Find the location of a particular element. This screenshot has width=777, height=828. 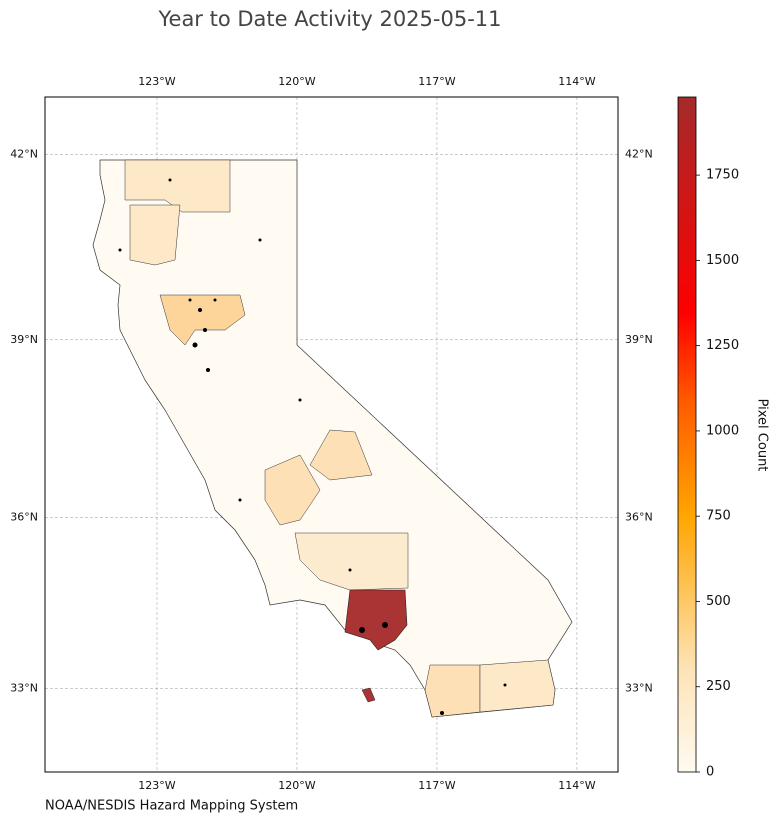

colorbar-tick-label: 1250 is located at coordinates (722, 345).